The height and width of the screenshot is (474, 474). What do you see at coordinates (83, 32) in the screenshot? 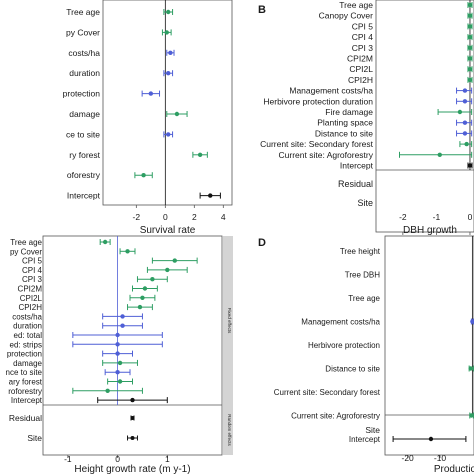
I see `row-label: py Cover` at bounding box center [83, 32].